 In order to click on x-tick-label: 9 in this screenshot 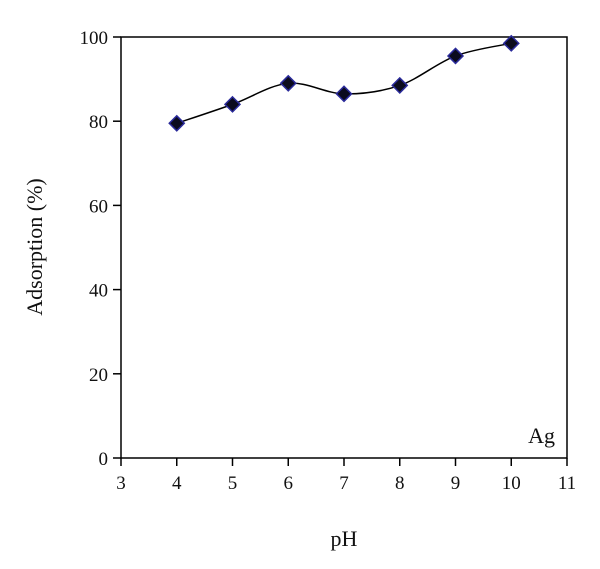, I will do `click(456, 483)`.